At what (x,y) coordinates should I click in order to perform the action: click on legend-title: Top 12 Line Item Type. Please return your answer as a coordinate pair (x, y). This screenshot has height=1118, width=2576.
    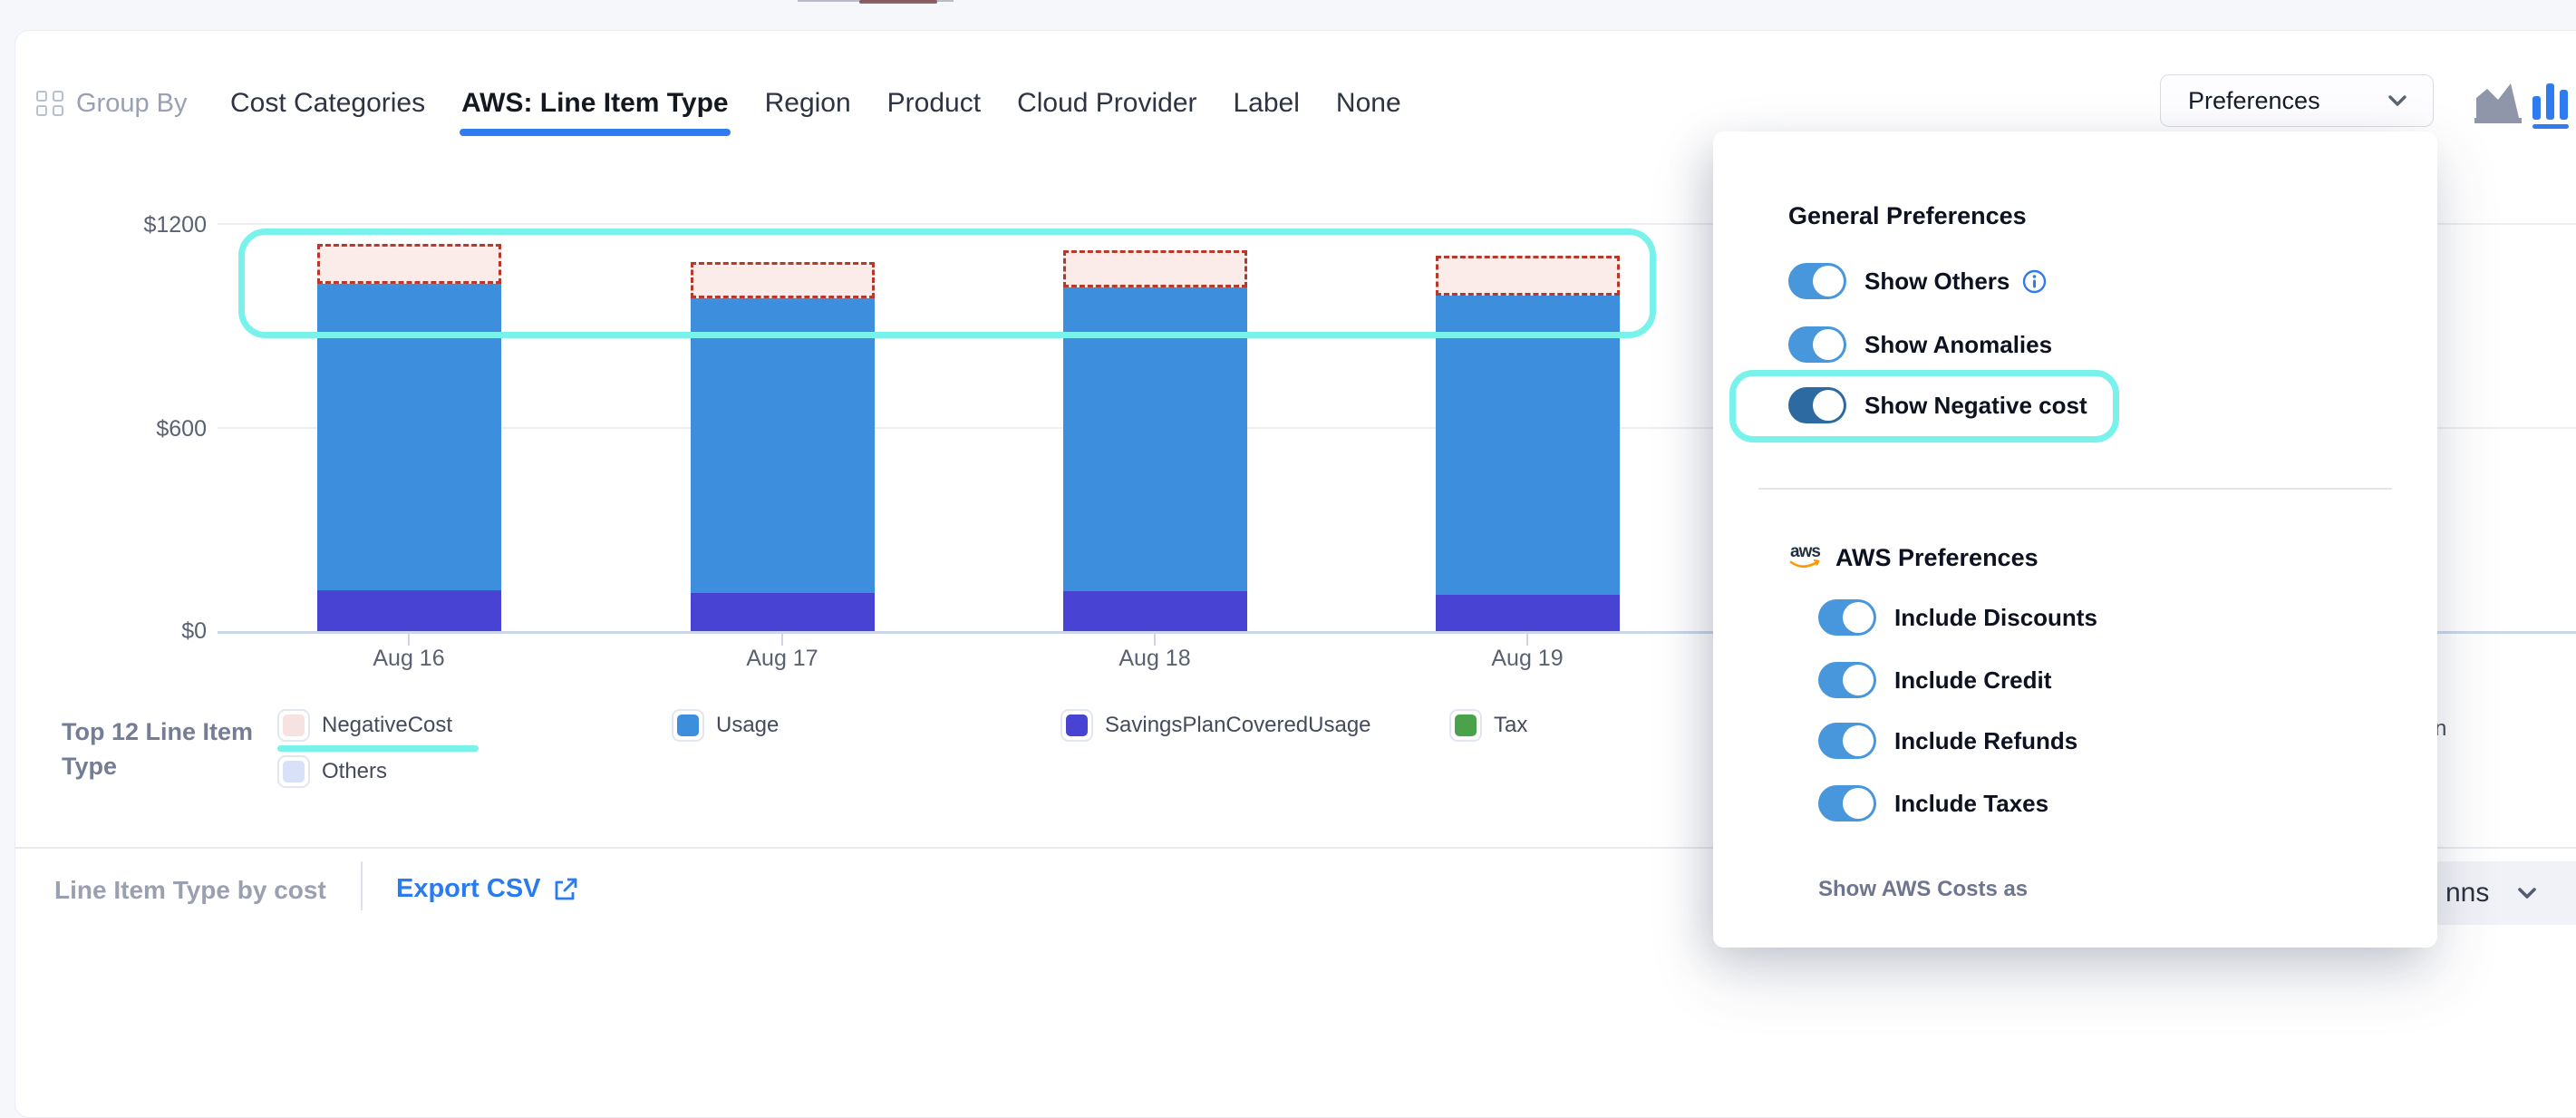
    Looking at the image, I should click on (158, 749).